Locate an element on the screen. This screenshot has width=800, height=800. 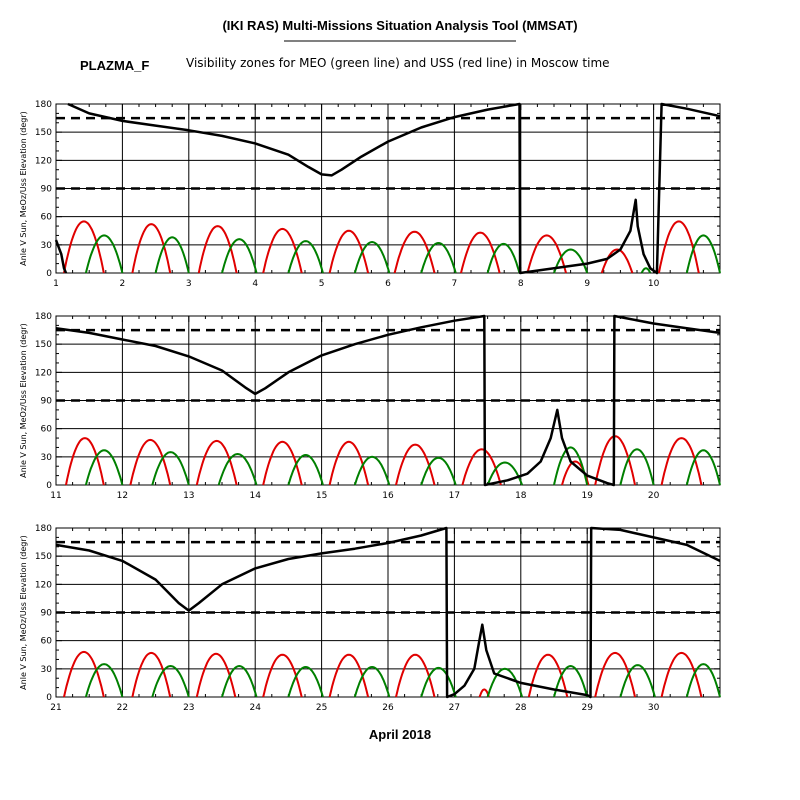
x-tick-label: 22 is located at coordinates (122, 708).